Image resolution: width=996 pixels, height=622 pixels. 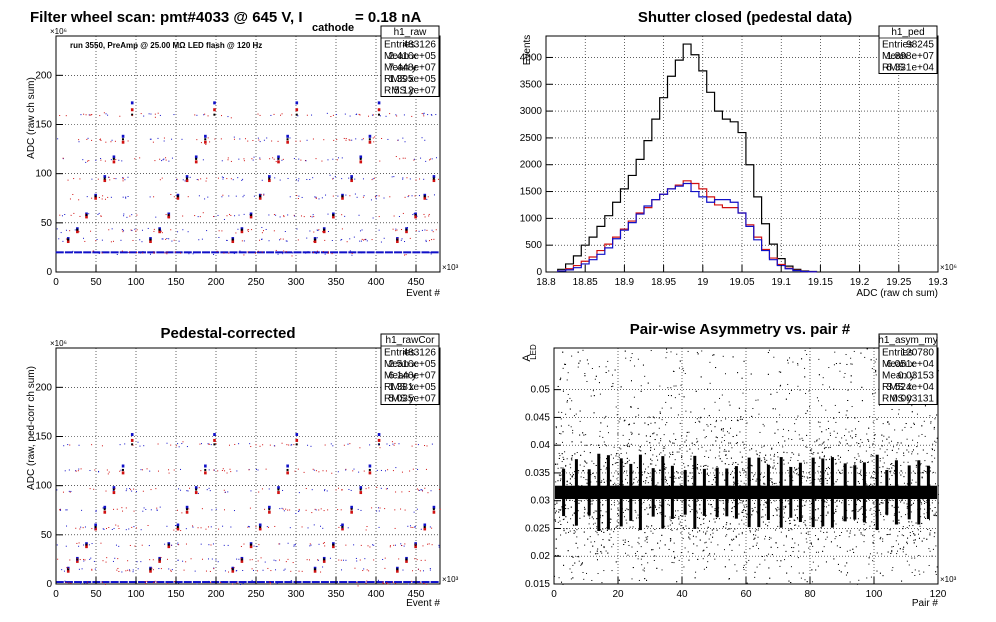 I want to click on stats-row-key: Mean, so click(x=894, y=56).